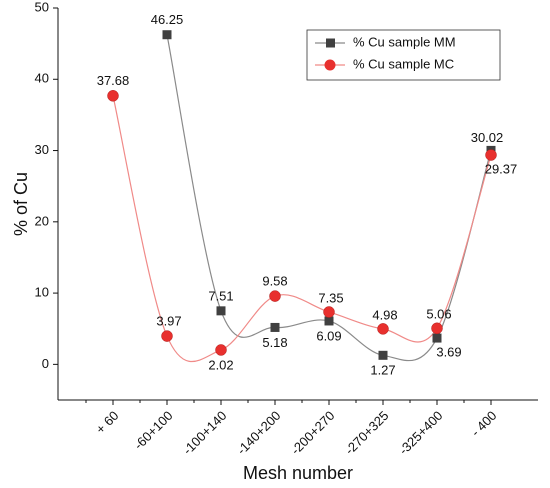  Describe the element at coordinates (205, 433) in the screenshot. I see `x-tick-label: -100+140` at that location.